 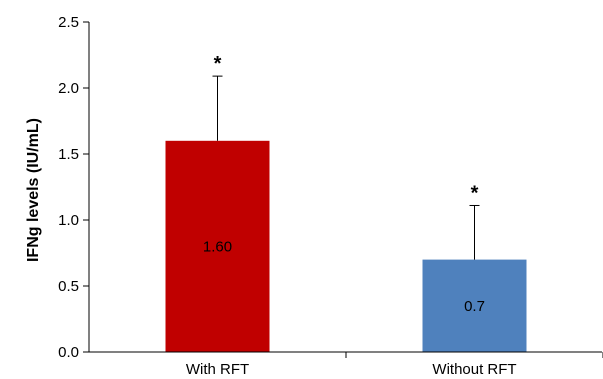 What do you see at coordinates (394, 365) in the screenshot?
I see `x-axis-ticks: With RFT Without RFT` at bounding box center [394, 365].